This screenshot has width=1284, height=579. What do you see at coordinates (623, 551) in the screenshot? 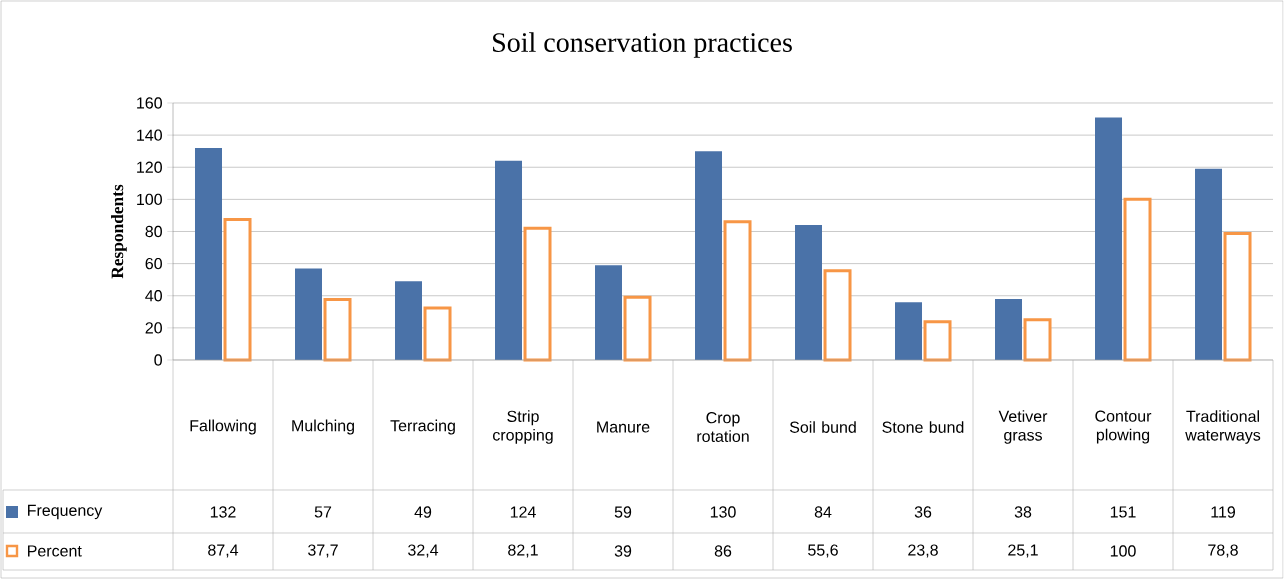
I see `data-label: 39` at bounding box center [623, 551].